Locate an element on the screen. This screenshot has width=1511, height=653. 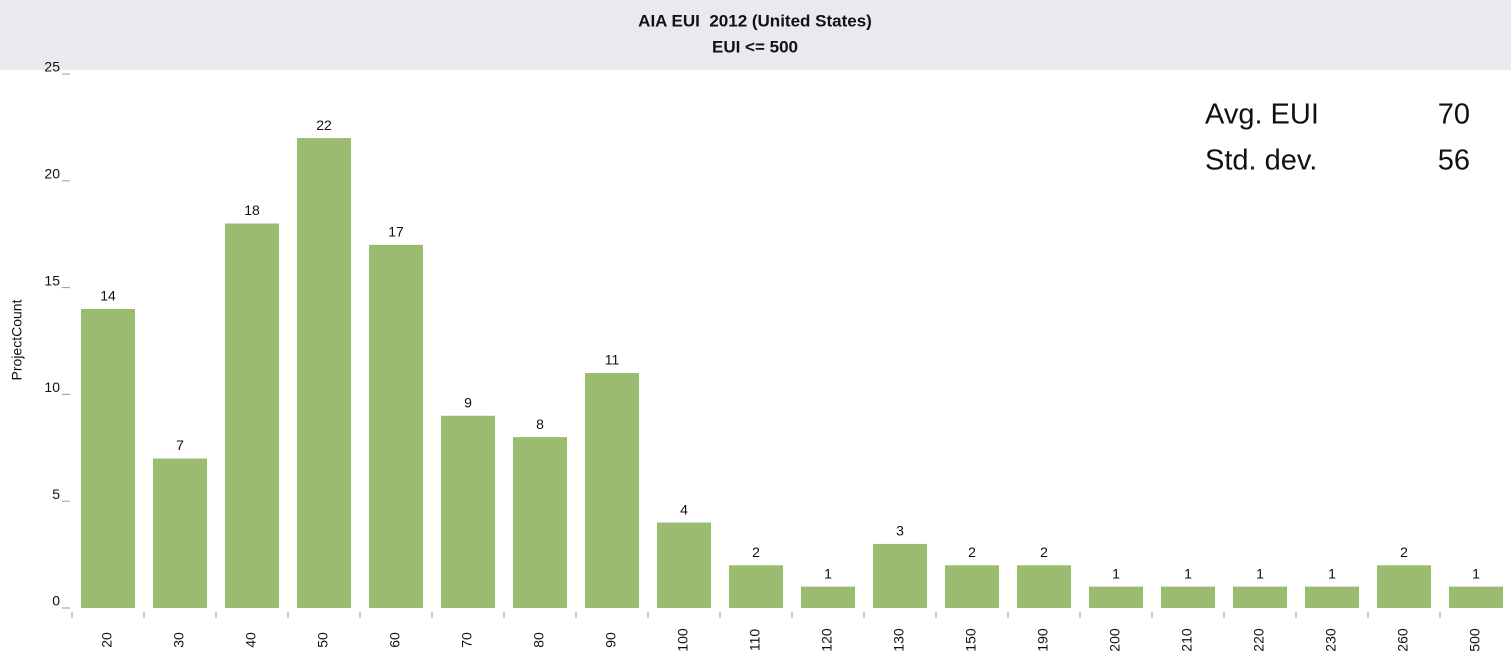
title-band is located at coordinates (755, 35).